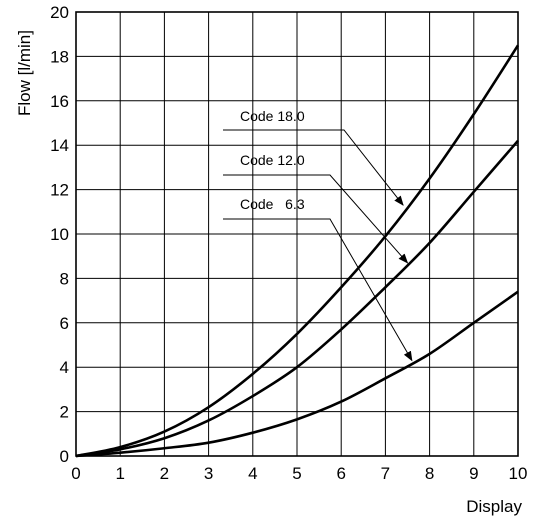  I want to click on y-tick-label: 18, so click(59, 56).